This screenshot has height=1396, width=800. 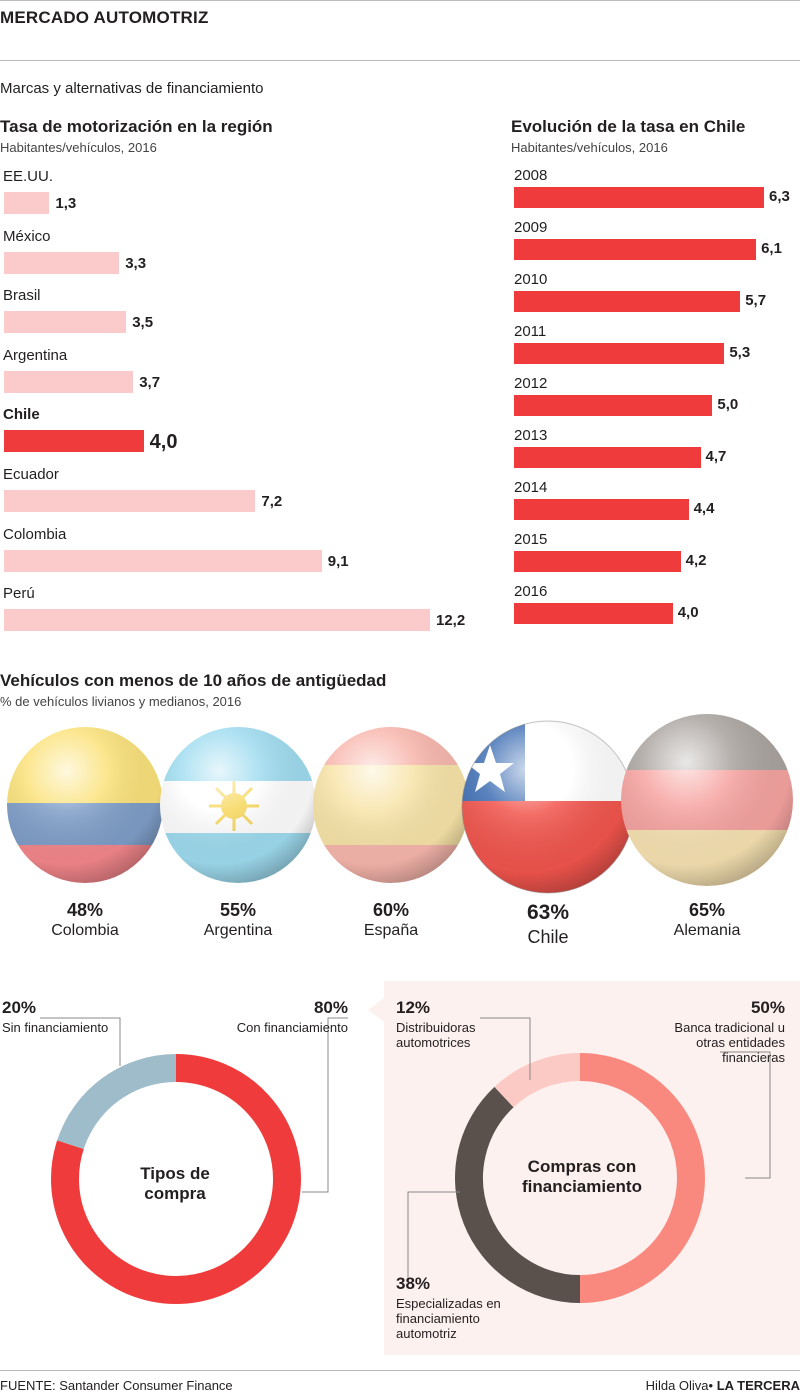 What do you see at coordinates (628, 126) in the screenshot?
I see `chile-chart-title: Evolución de la tasa en Chile` at bounding box center [628, 126].